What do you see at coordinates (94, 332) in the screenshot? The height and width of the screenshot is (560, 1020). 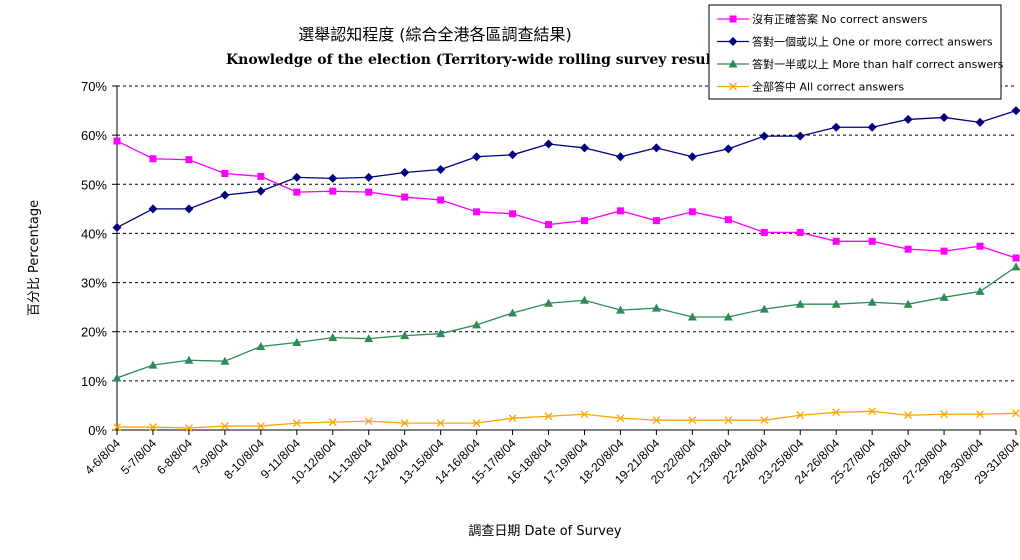 I see `y-tick-label: 20%` at bounding box center [94, 332].